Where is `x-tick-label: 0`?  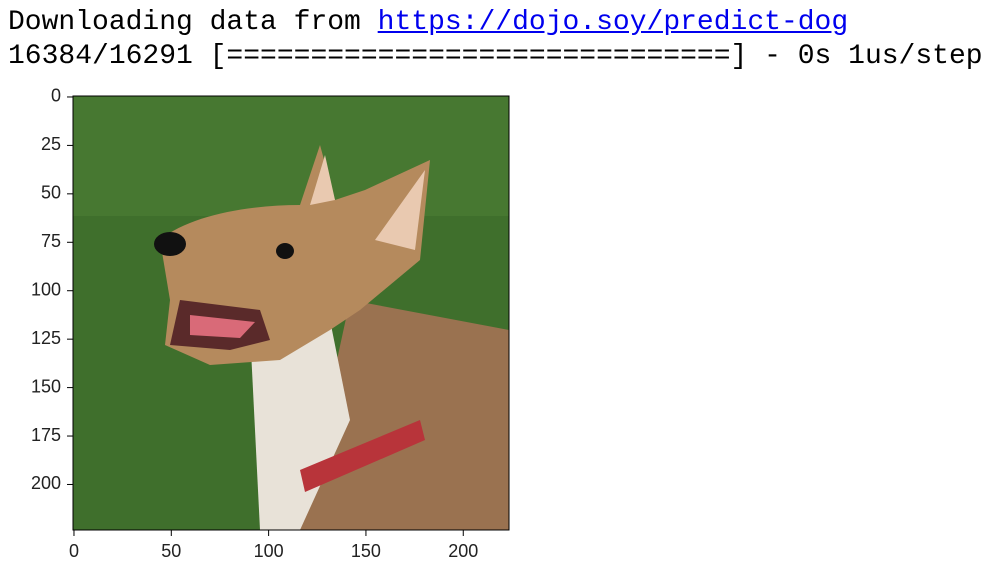
x-tick-label: 0 is located at coordinates (74, 551).